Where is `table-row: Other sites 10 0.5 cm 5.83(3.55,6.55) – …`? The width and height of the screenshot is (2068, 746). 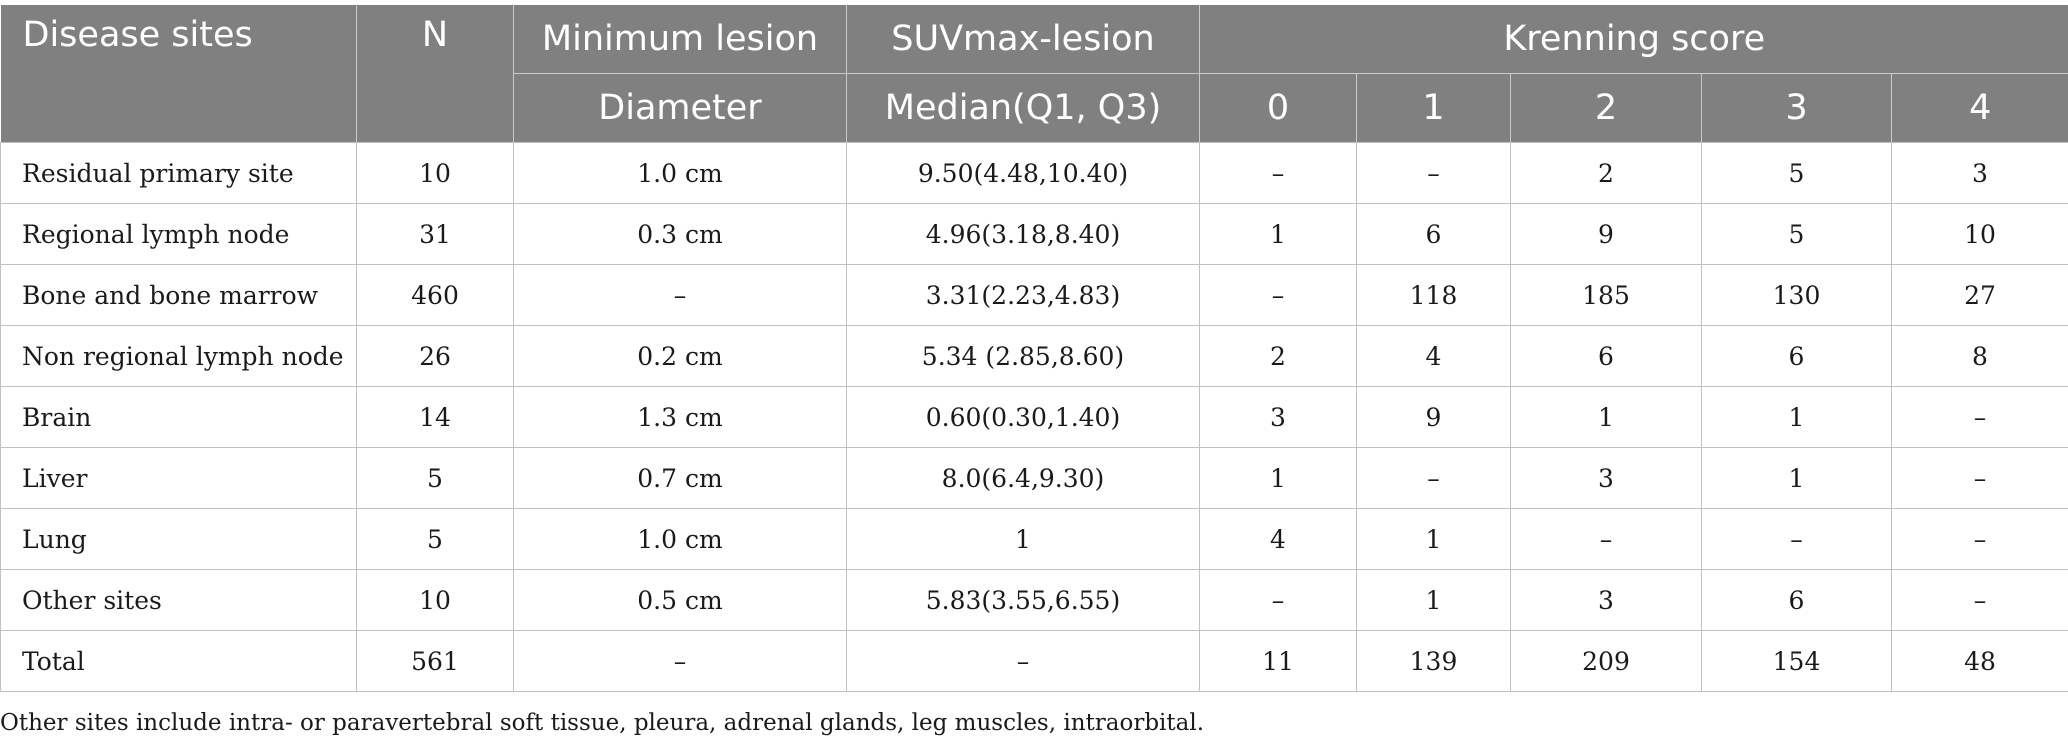
table-row: Other sites 10 0.5 cm 5.83(3.55,6.55) – … is located at coordinates (1034, 600).